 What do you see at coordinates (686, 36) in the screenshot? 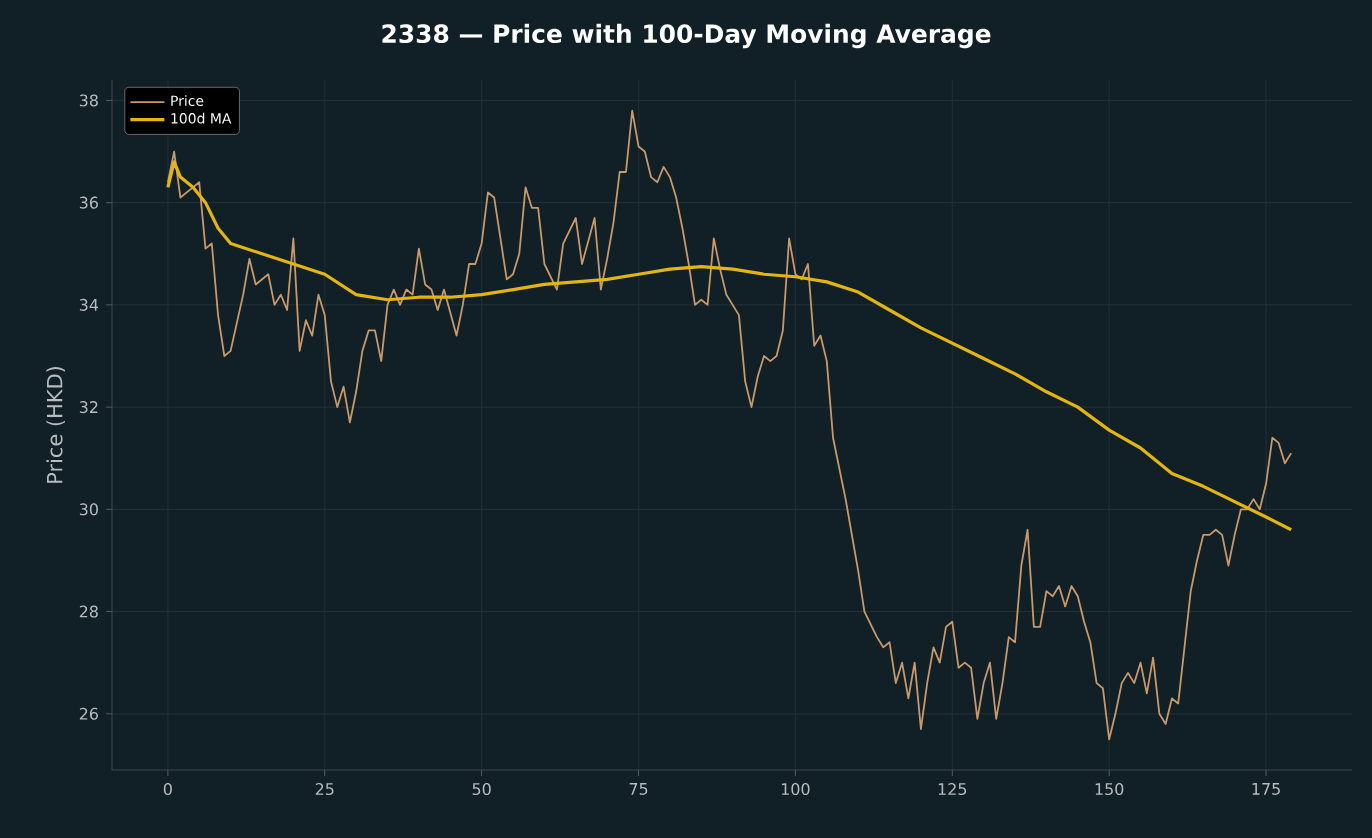
I see `chart-title: 2338 — Price with 100-Day Moving Average` at bounding box center [686, 36].